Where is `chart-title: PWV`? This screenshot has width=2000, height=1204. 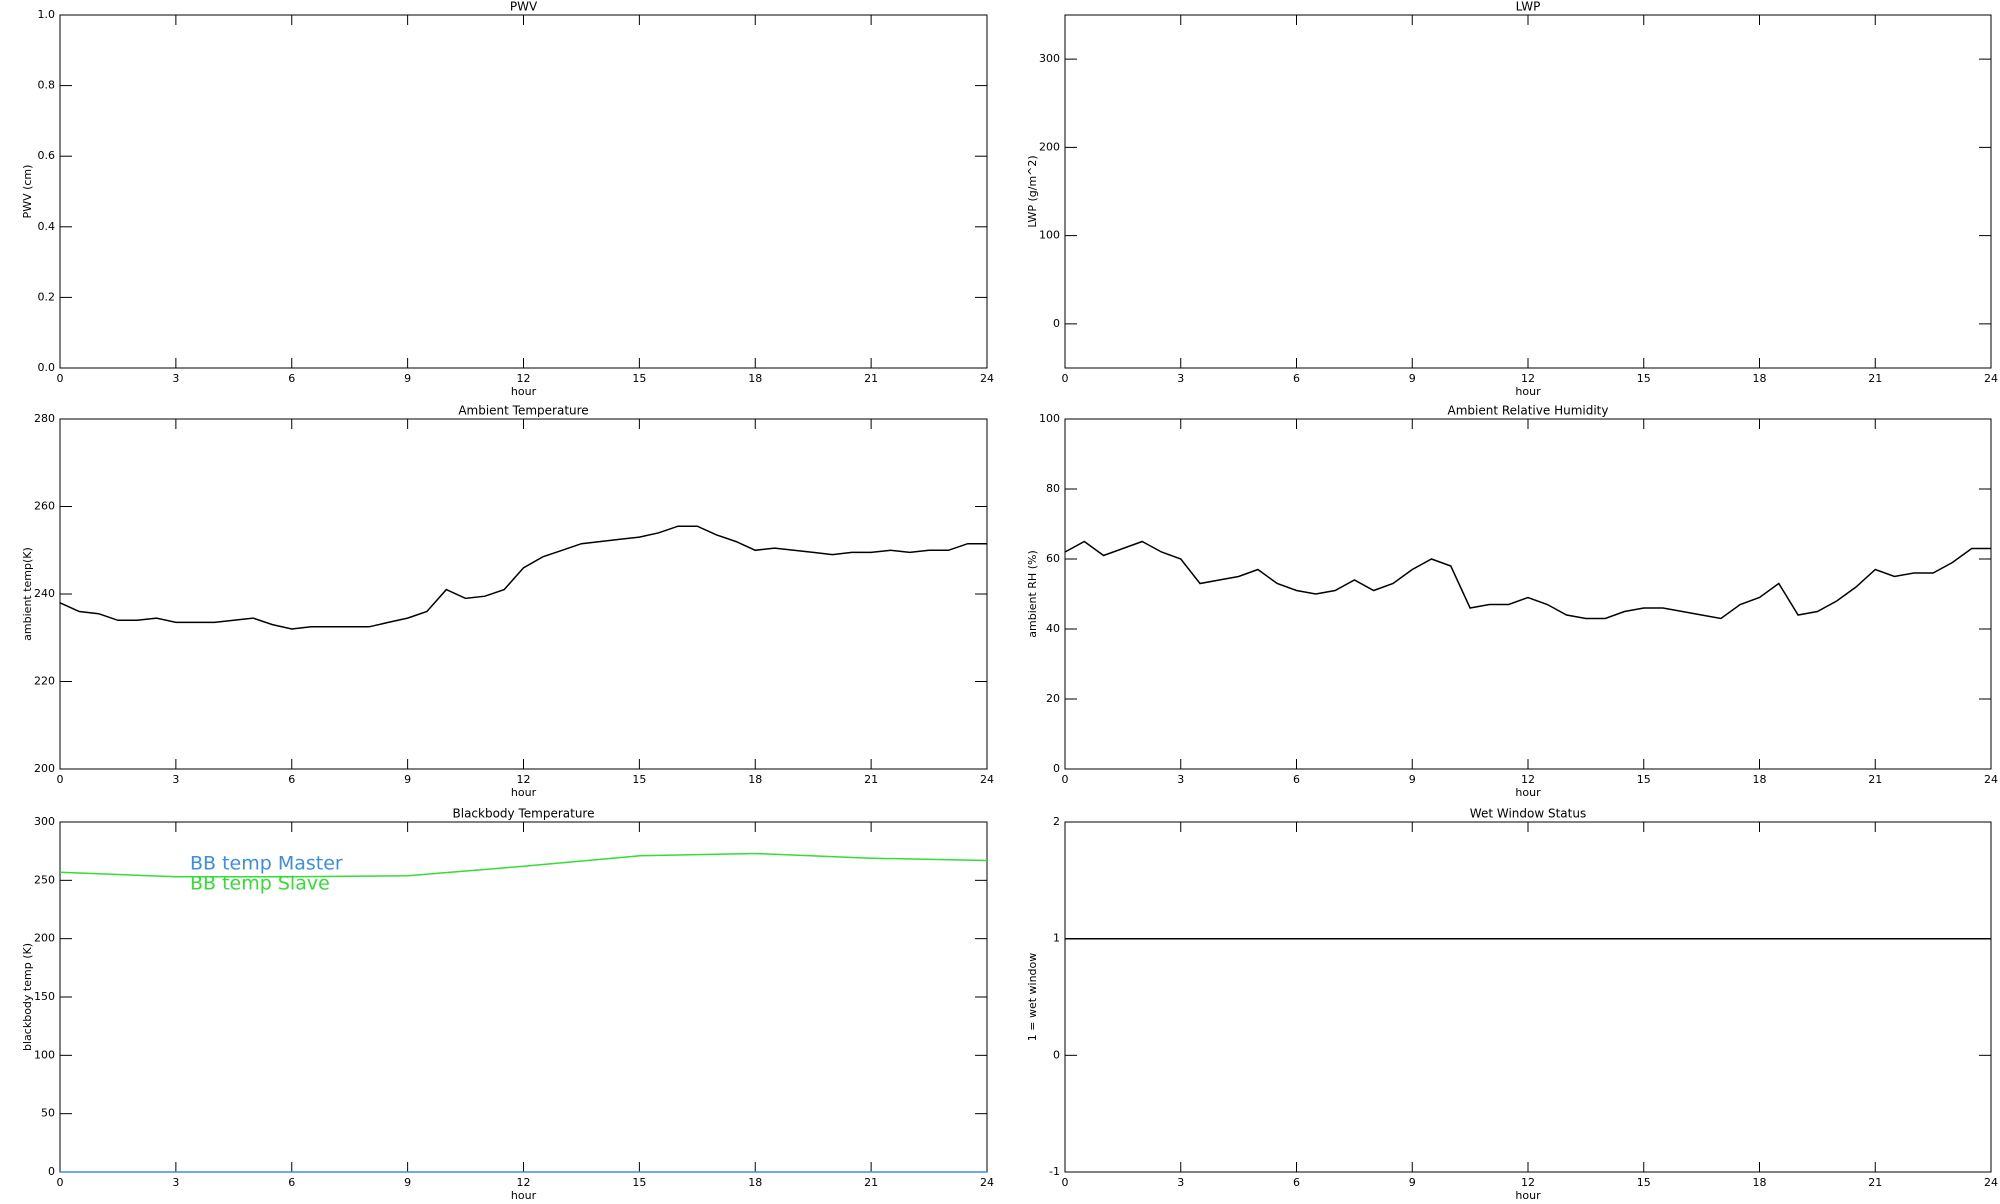 chart-title: PWV is located at coordinates (524, 7).